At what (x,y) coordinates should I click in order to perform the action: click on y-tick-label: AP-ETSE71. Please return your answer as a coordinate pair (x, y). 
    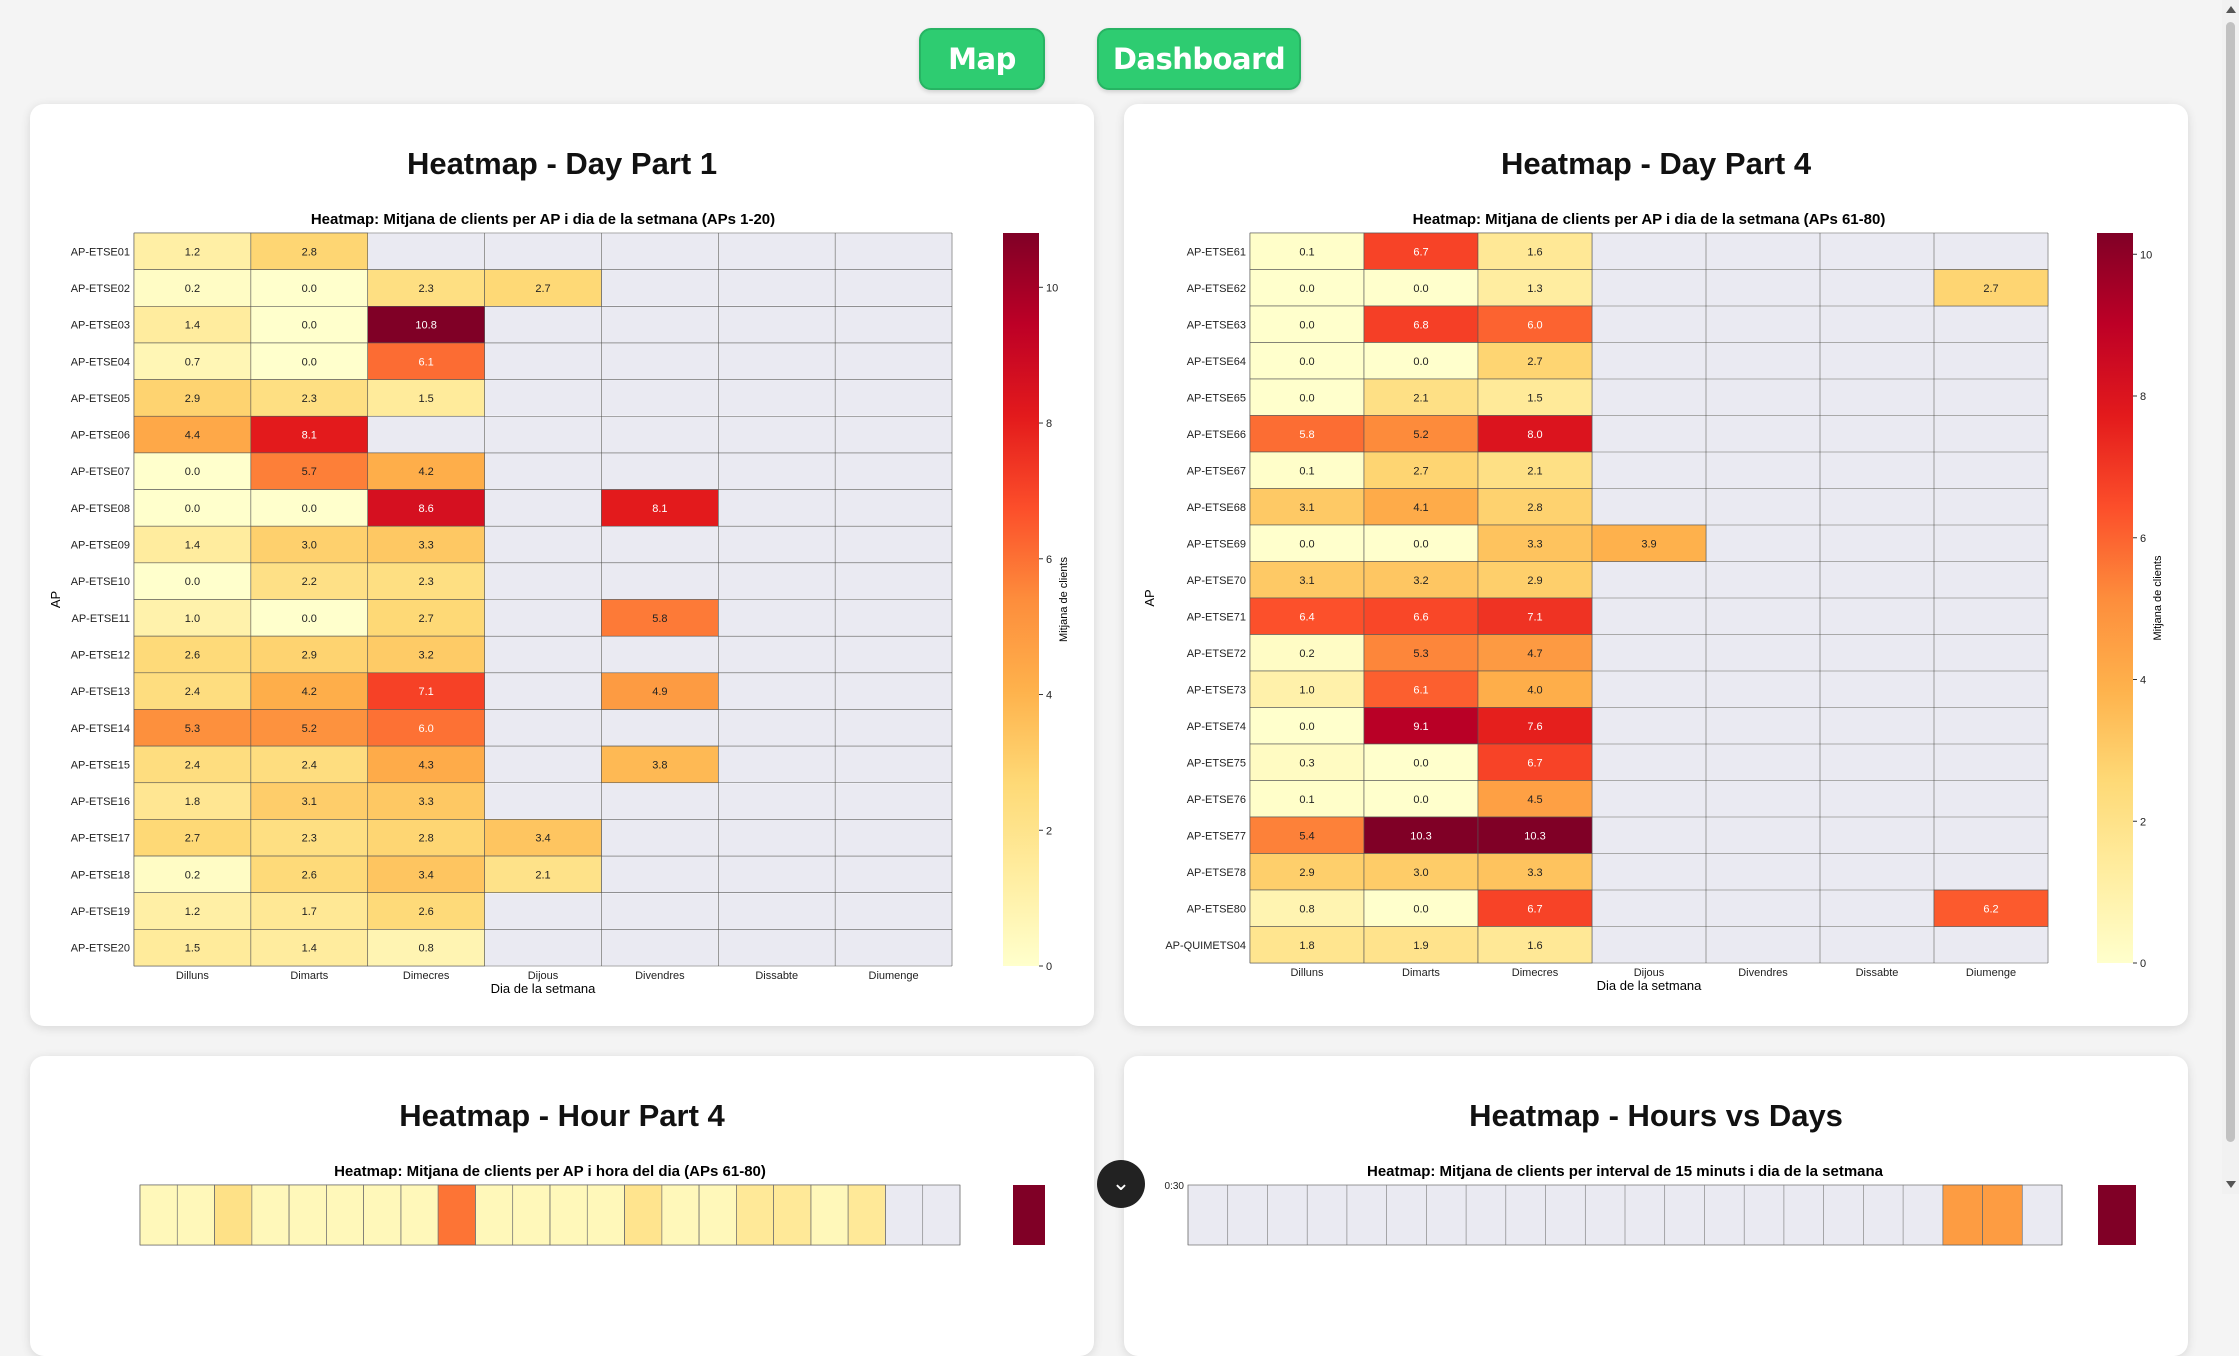
    Looking at the image, I should click on (1216, 617).